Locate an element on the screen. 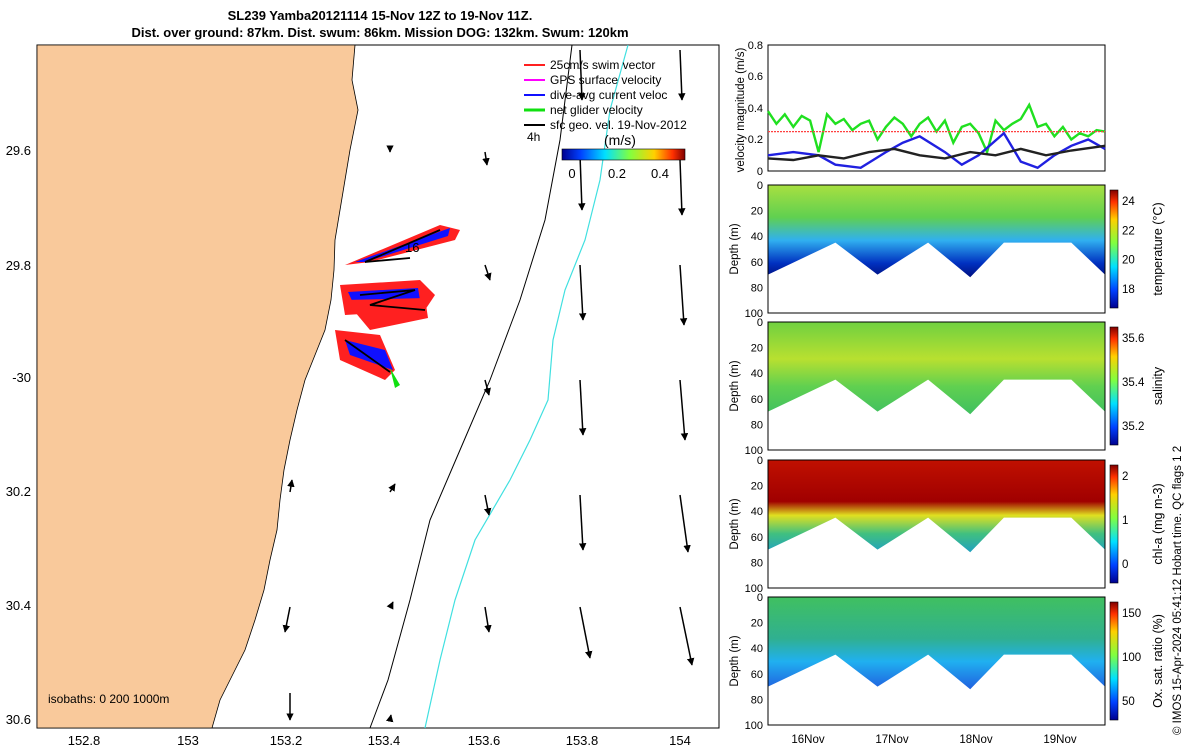  y-tick-label: 0.6 is located at coordinates (755, 77).